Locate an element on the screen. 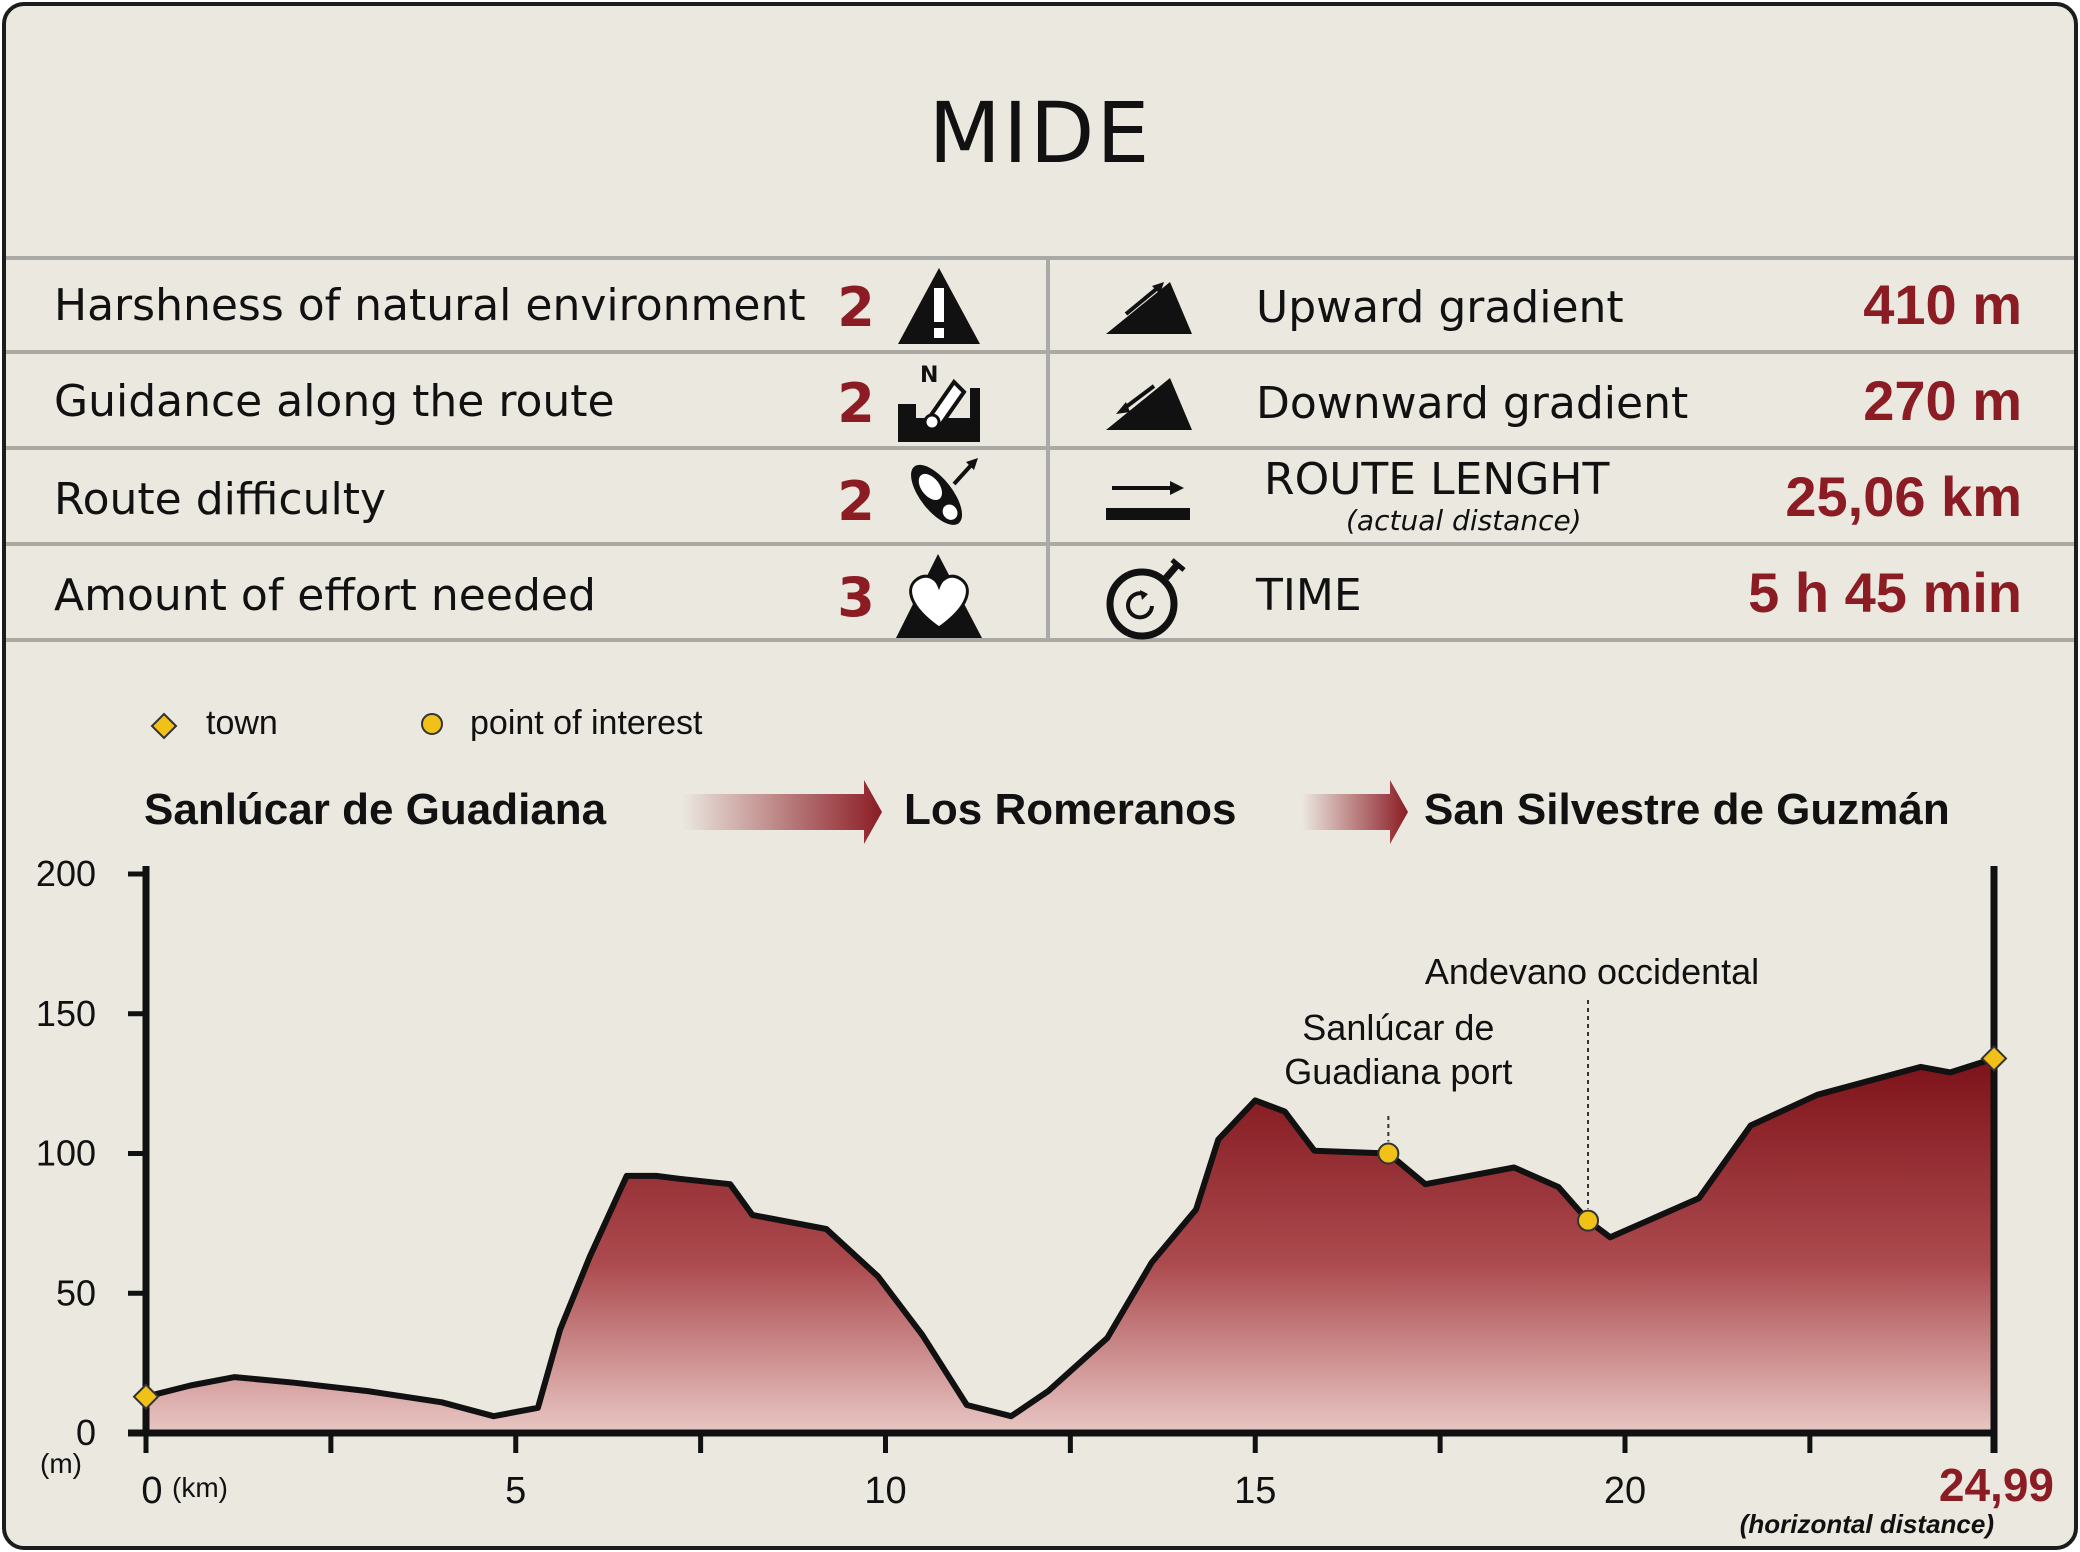  y-tick-label: 200 is located at coordinates (66, 873).